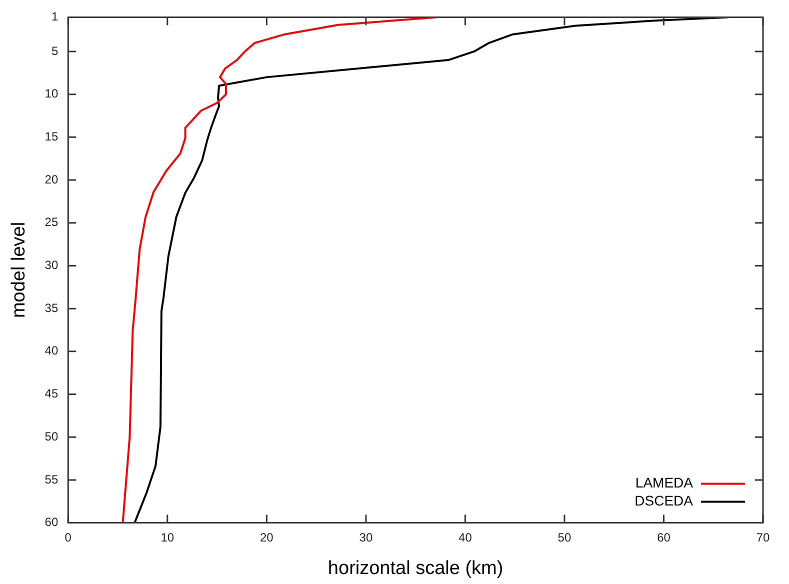  I want to click on x-axis-title: horizontal scale (km), so click(416, 568).